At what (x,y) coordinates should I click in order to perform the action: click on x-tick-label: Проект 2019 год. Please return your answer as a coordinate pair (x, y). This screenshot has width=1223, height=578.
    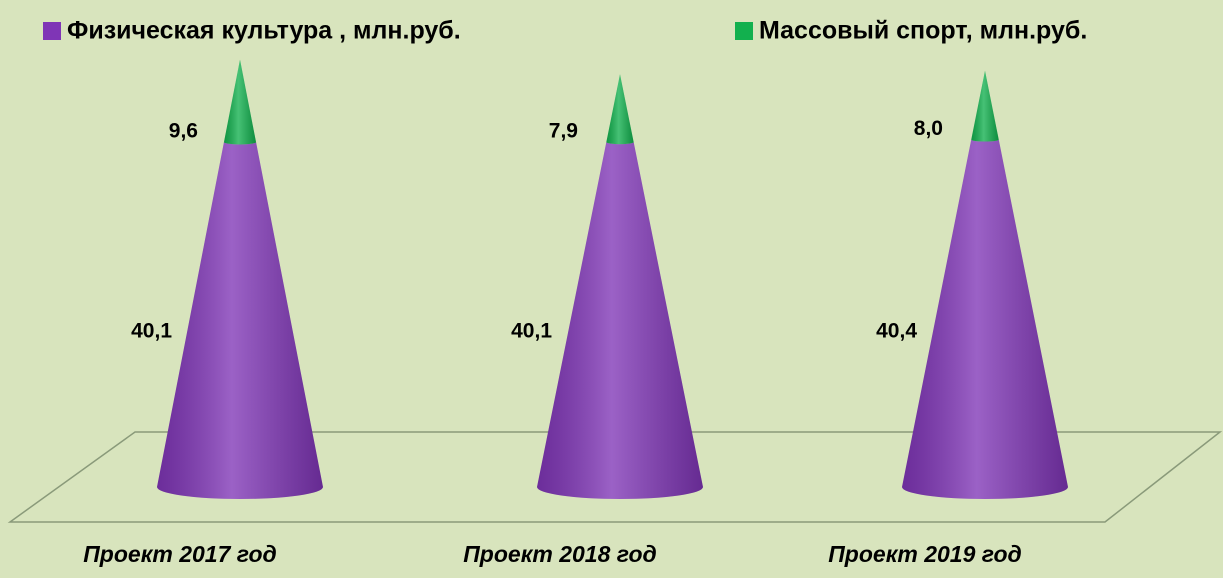
    Looking at the image, I should click on (924, 554).